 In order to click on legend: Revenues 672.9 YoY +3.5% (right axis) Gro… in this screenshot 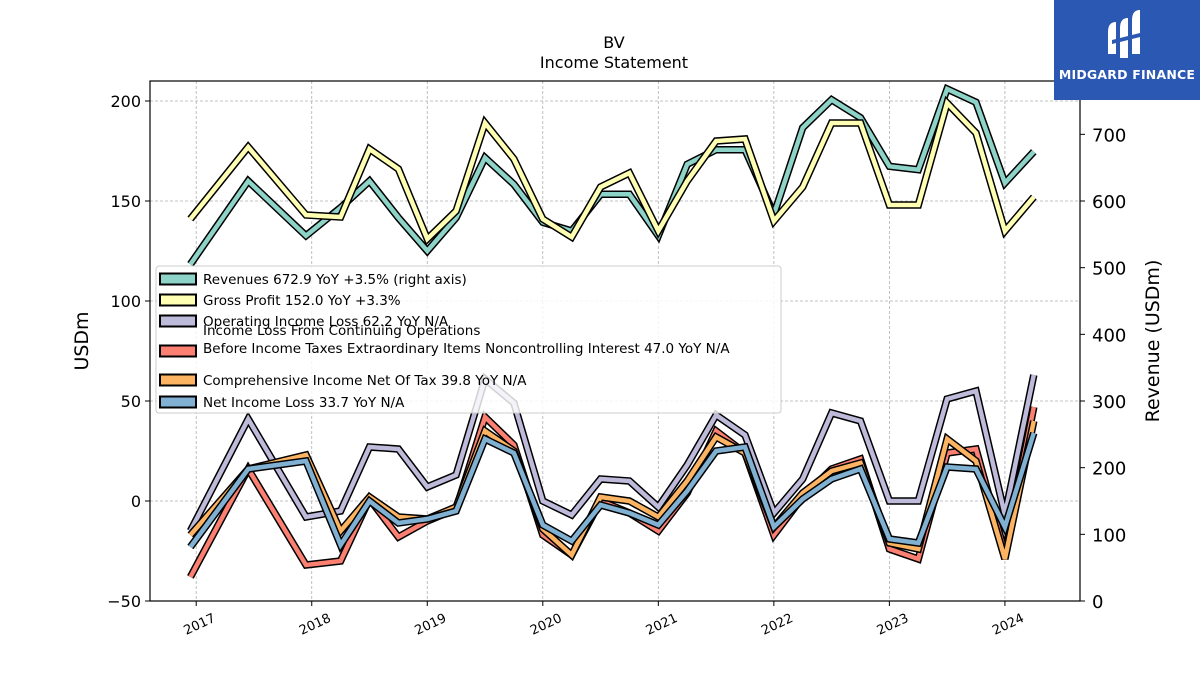, I will do `click(468, 339)`.